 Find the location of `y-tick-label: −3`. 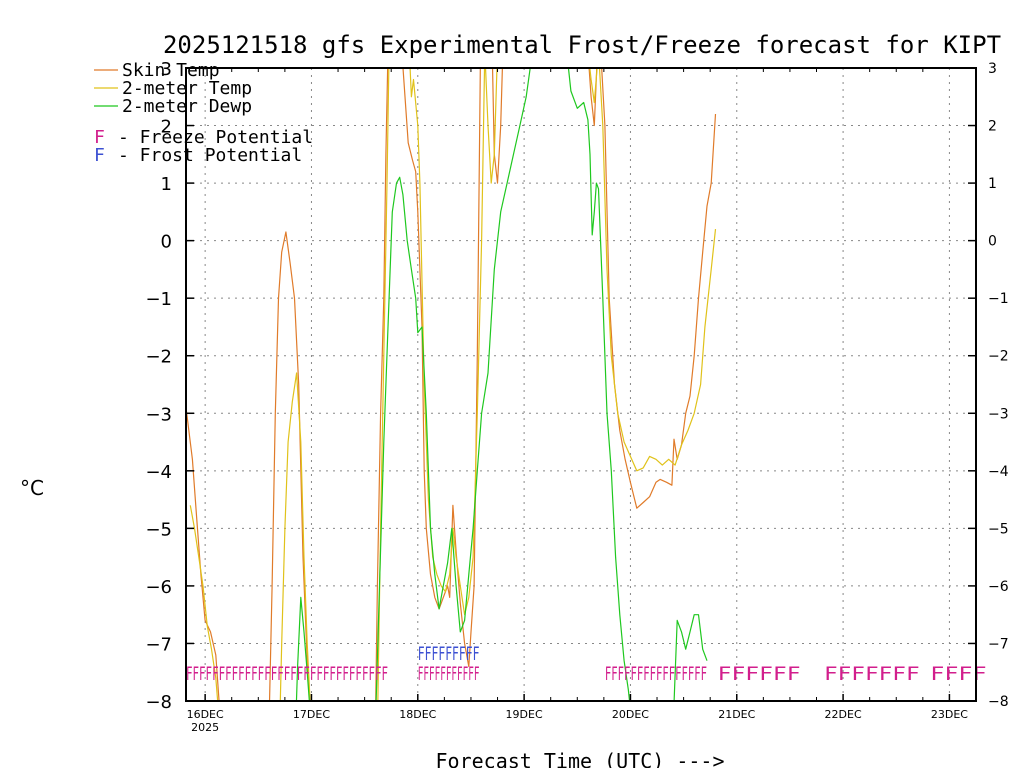

y-tick-label: −3 is located at coordinates (158, 414).